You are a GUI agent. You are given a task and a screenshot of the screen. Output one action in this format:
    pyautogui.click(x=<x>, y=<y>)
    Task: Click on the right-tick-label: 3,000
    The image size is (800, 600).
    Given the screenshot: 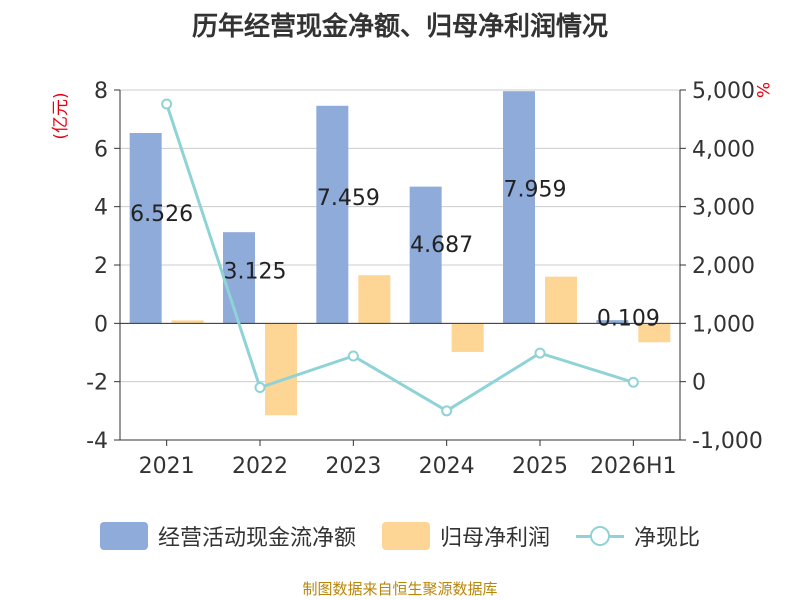 What is the action you would take?
    pyautogui.click(x=723, y=208)
    